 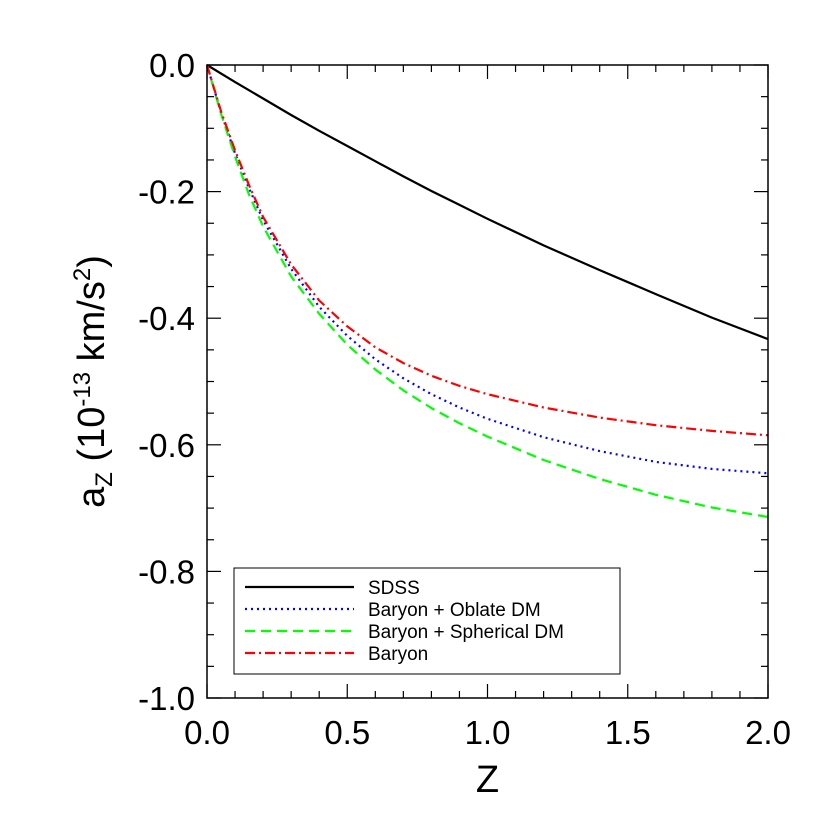 What do you see at coordinates (92, 261) in the screenshot?
I see `y-axis-close: )` at bounding box center [92, 261].